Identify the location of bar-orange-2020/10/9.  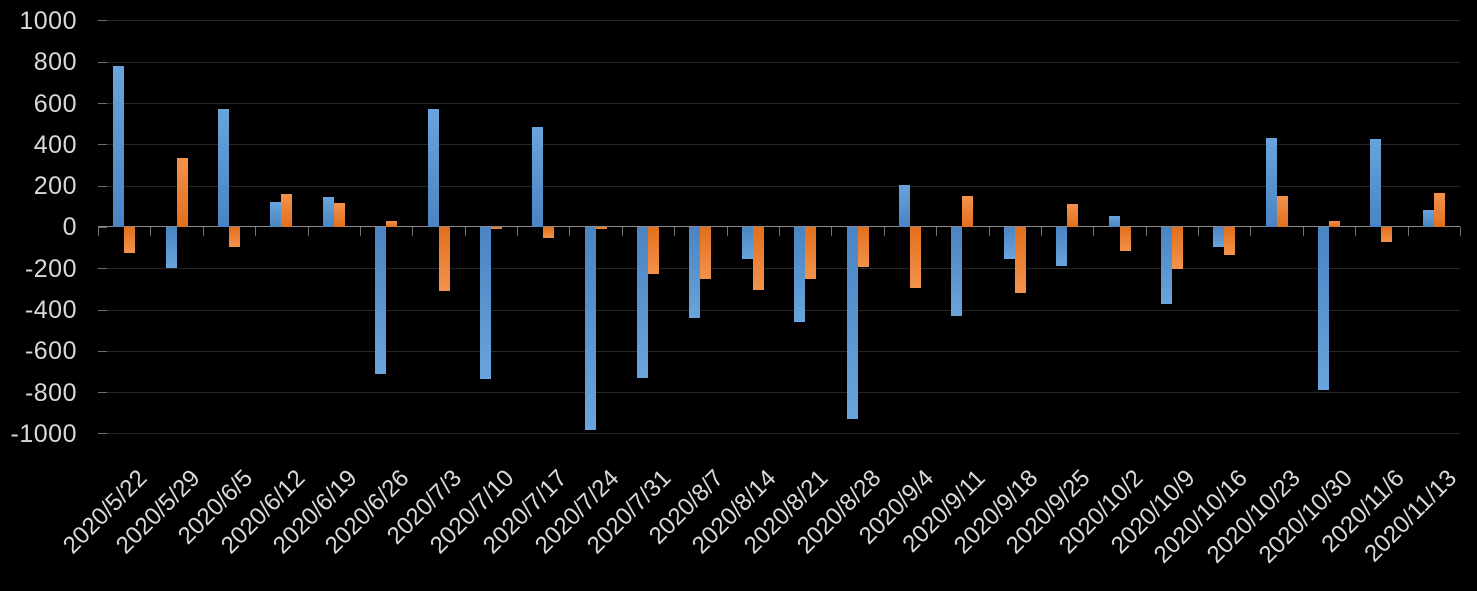
(1177, 247).